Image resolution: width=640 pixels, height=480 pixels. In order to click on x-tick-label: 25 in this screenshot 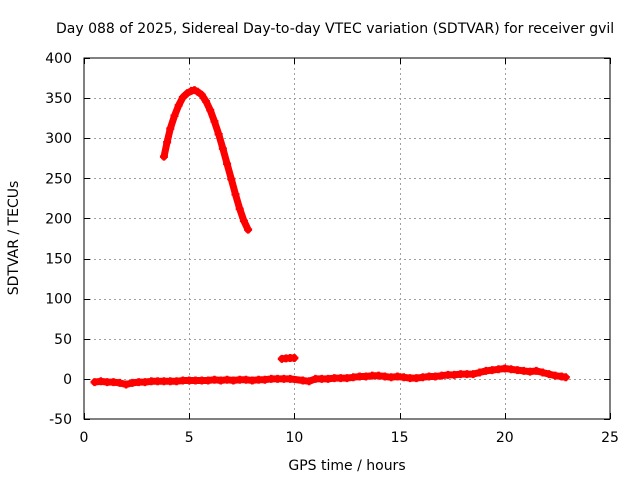, I will do `click(610, 438)`.